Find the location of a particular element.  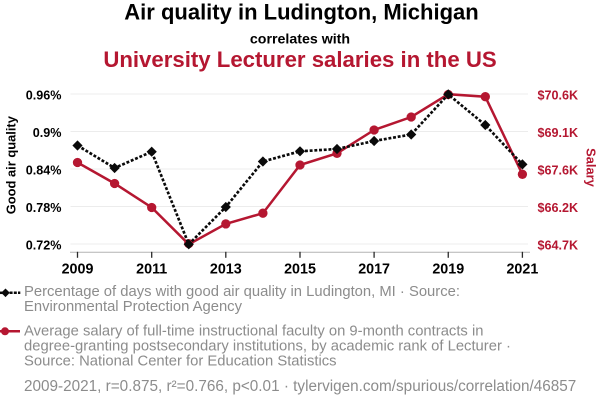

svg-text: 2015 is located at coordinates (300, 269).